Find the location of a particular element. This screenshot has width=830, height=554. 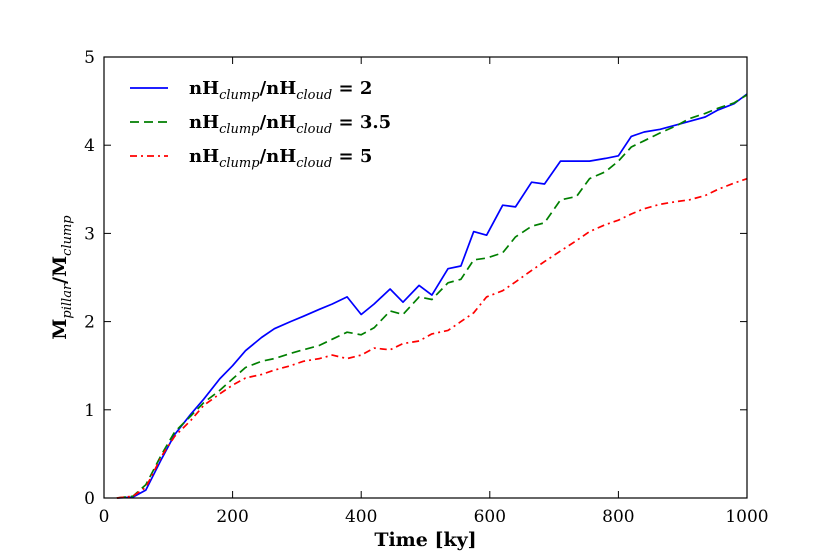

x-tick-label: 800 is located at coordinates (618, 517).